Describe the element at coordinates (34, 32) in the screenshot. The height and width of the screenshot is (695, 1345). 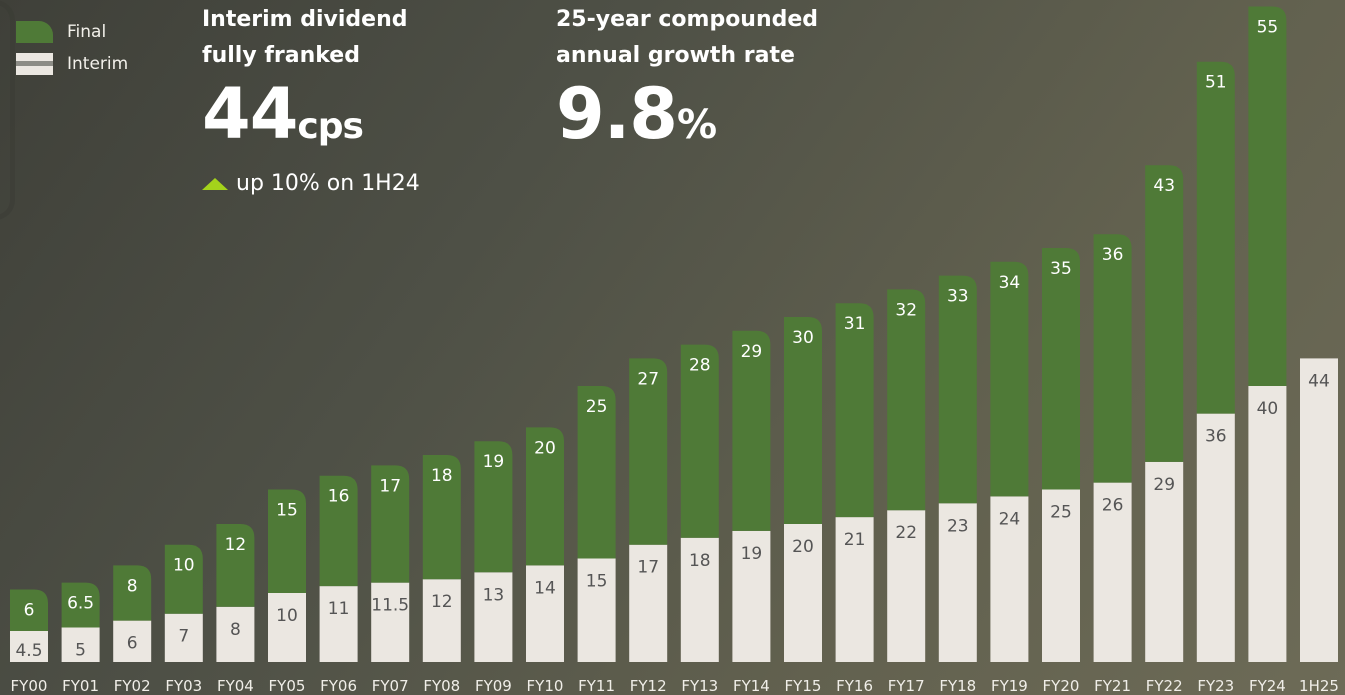
I see `final-swatch` at that location.